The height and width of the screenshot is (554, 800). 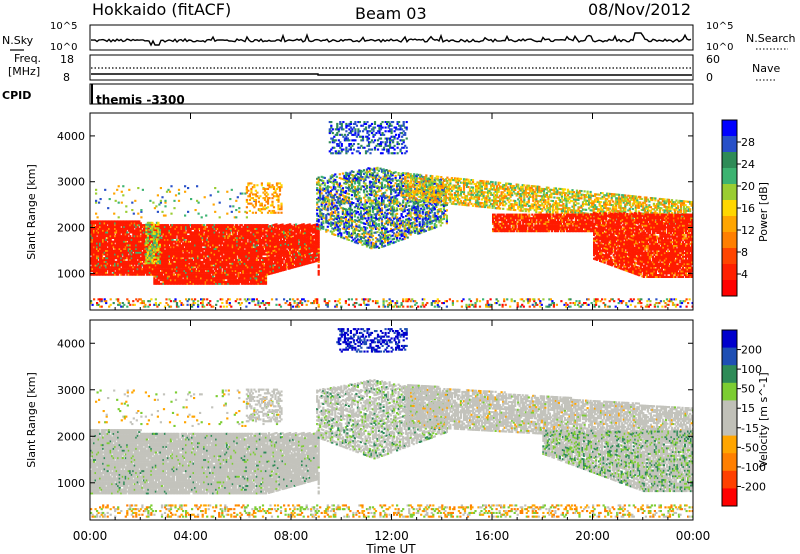 What do you see at coordinates (391, 74) in the screenshot?
I see `freq-trace` at bounding box center [391, 74].